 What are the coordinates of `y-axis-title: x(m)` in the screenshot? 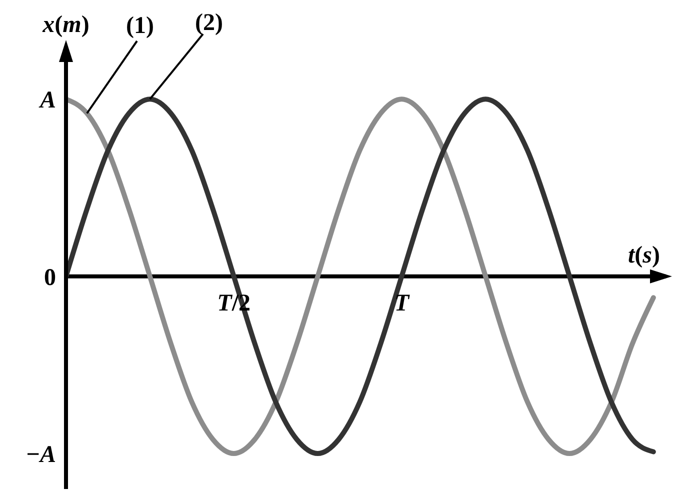 It's located at (66, 25).